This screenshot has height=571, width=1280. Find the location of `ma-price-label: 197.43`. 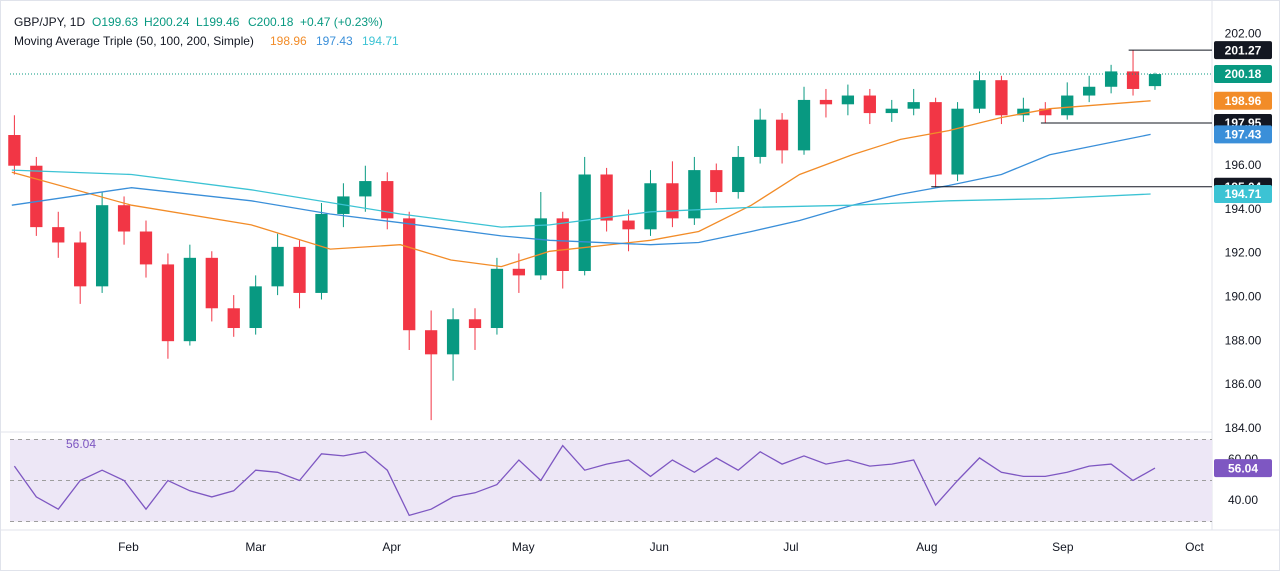

ma-price-label: 197.43 is located at coordinates (1243, 135).